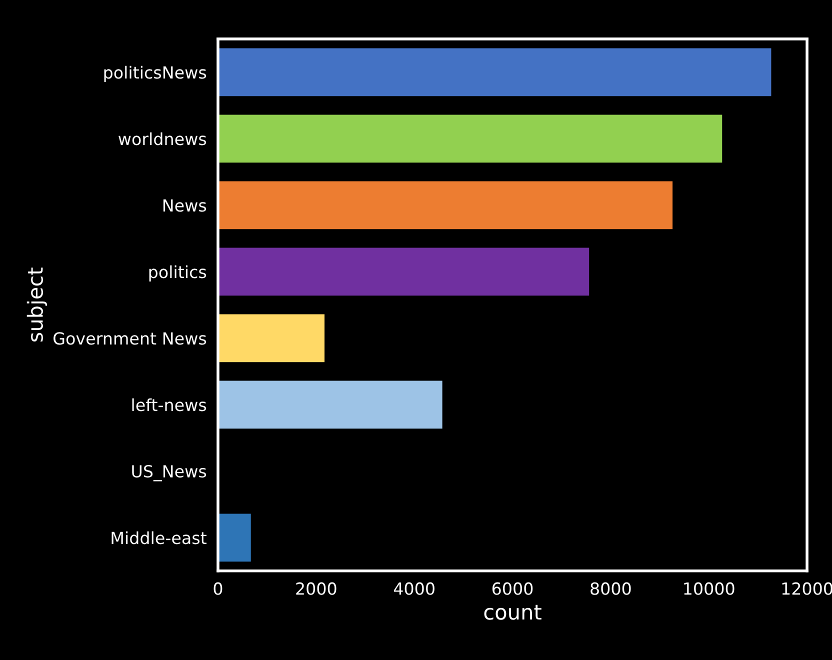 Image resolution: width=832 pixels, height=660 pixels. Describe the element at coordinates (162, 139) in the screenshot. I see `y-tick-label: worldnews` at that location.